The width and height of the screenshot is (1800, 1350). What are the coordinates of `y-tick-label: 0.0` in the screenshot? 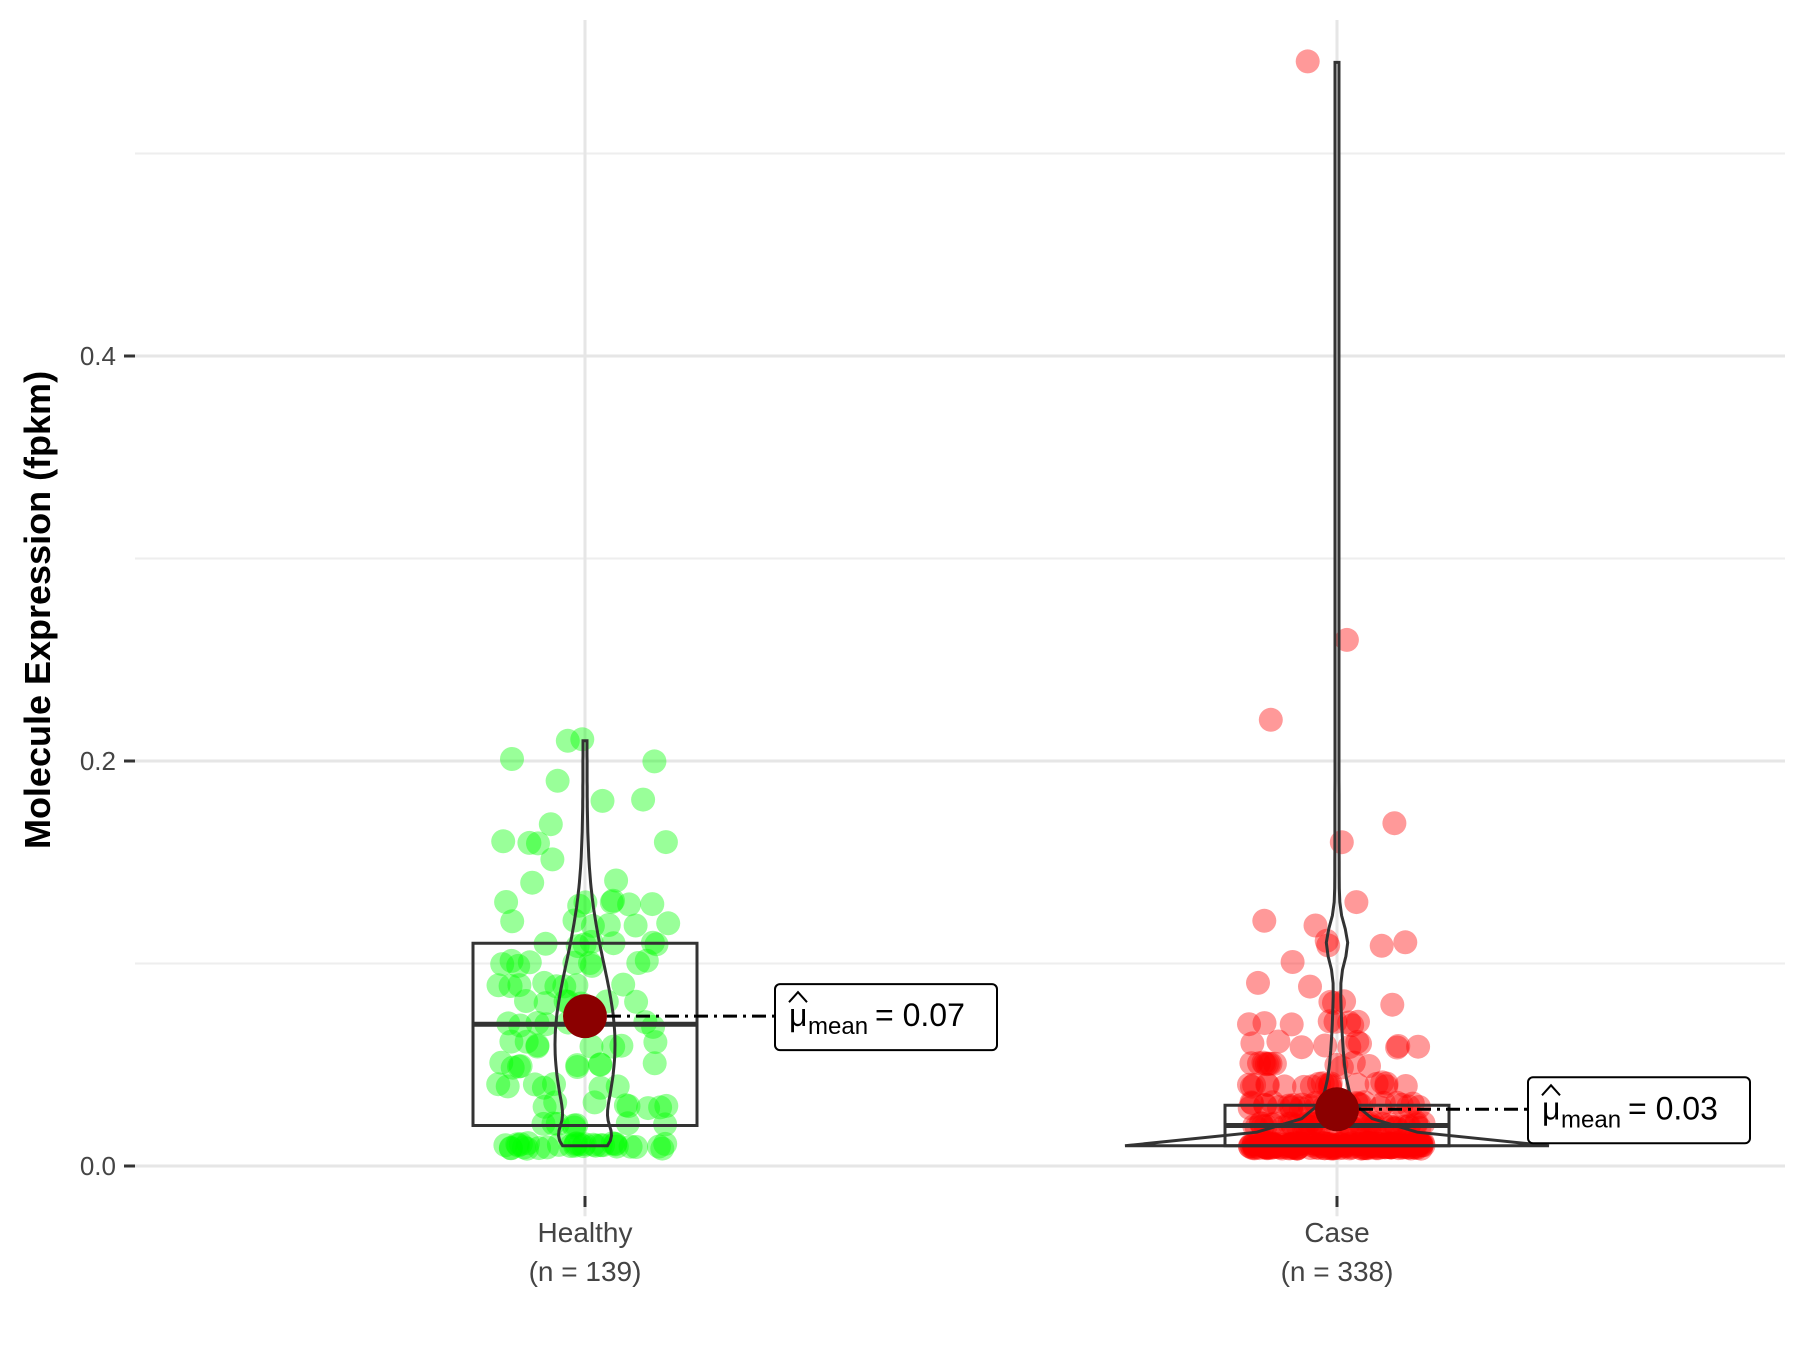 It's located at (98, 1166).